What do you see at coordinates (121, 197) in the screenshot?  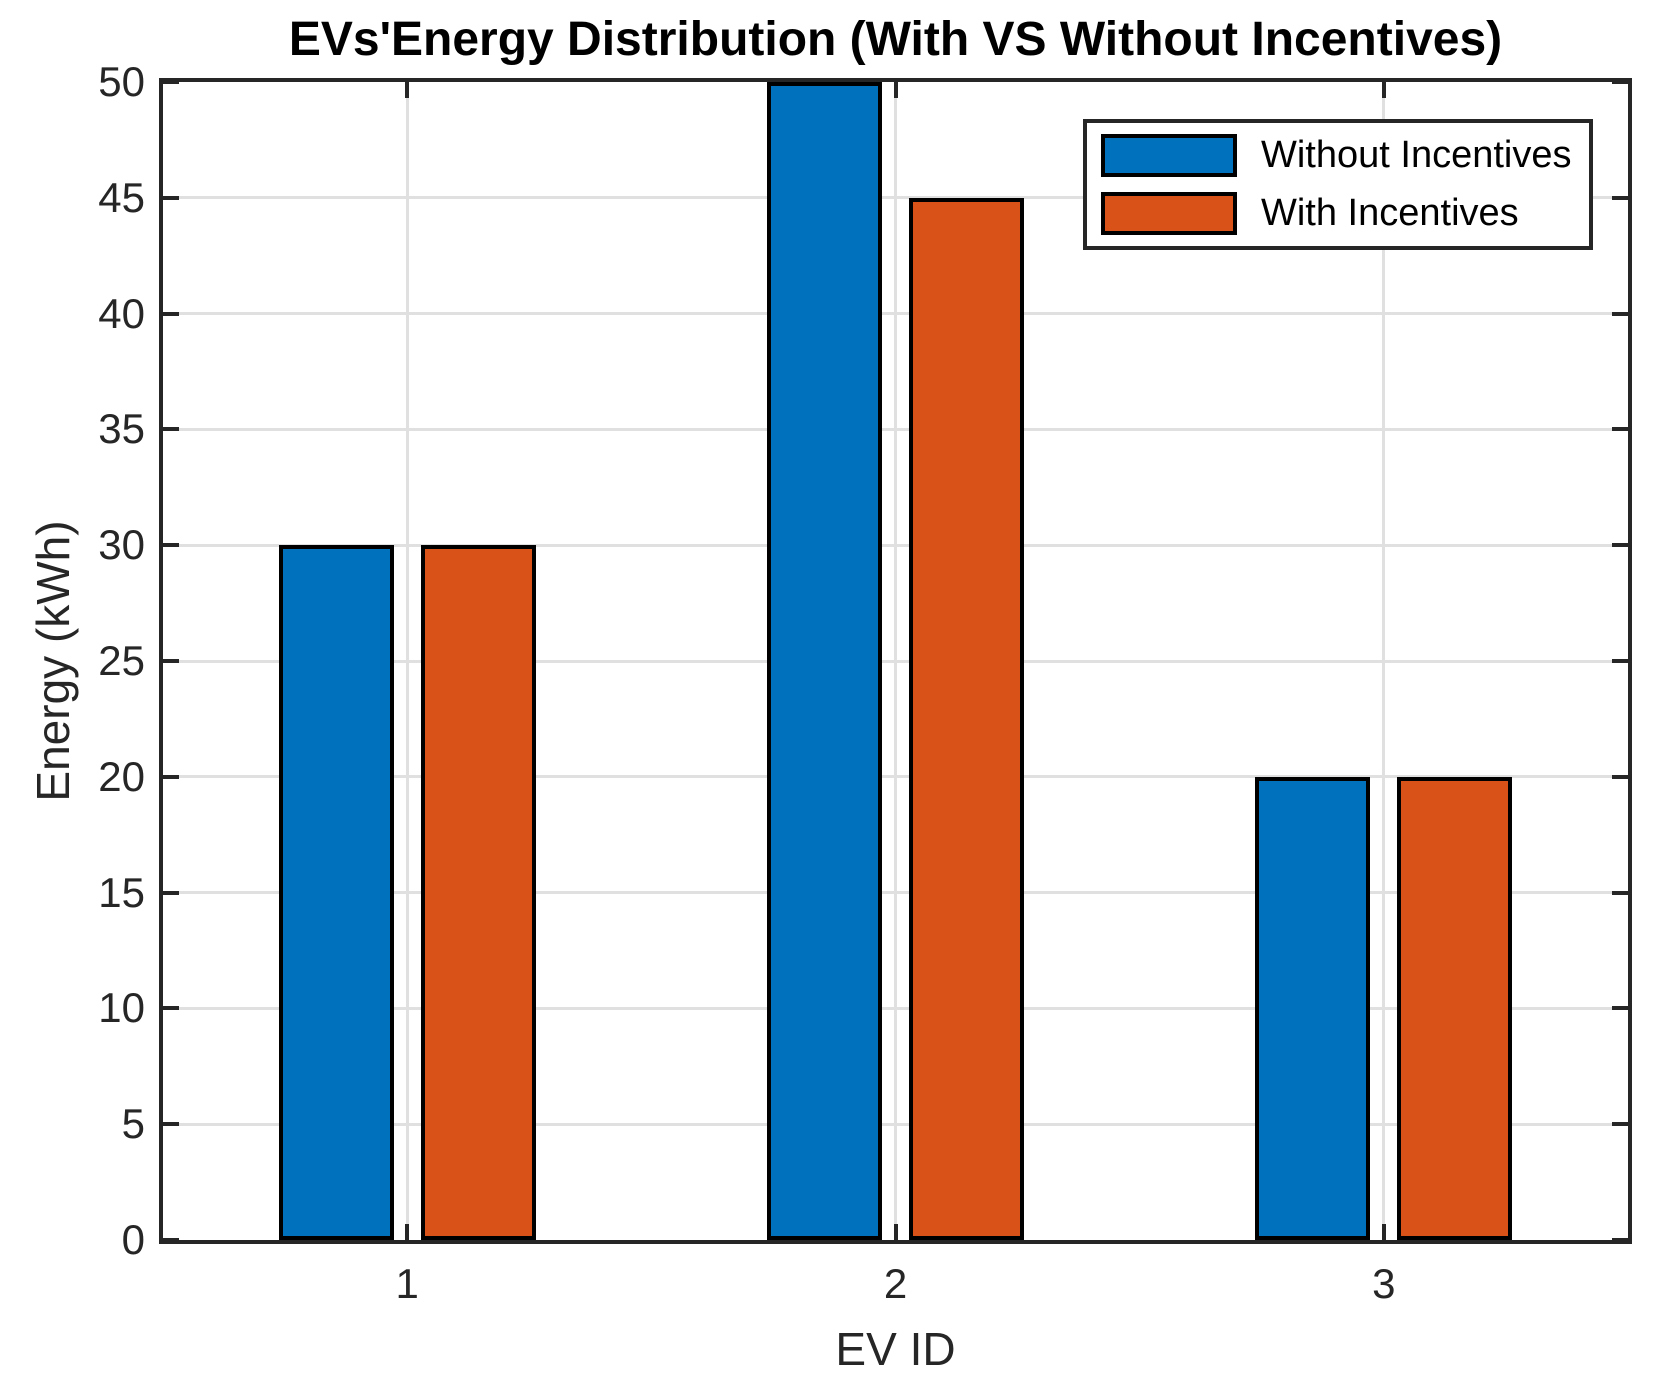 I see `y-tick-label: 45` at bounding box center [121, 197].